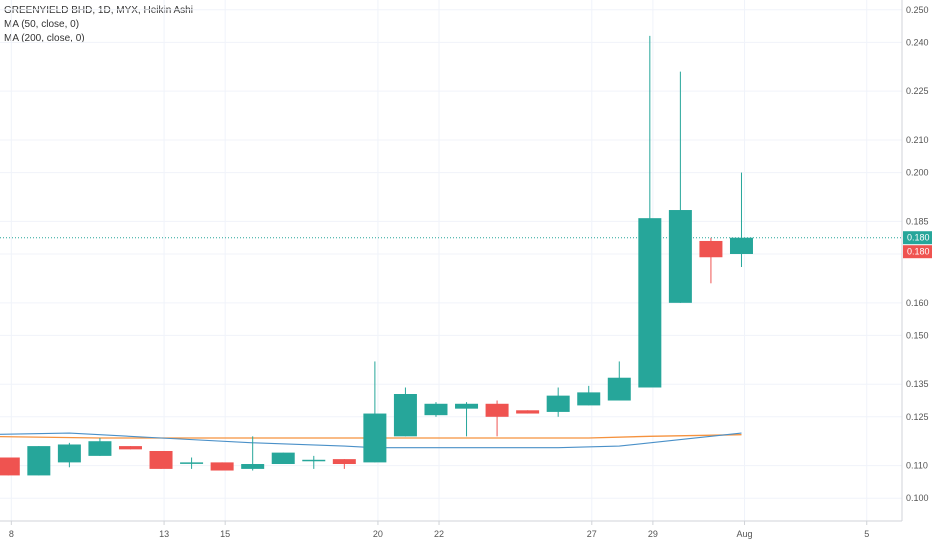 The image size is (932, 550). Describe the element at coordinates (164, 534) in the screenshot. I see `x-tick-label: 13` at that location.